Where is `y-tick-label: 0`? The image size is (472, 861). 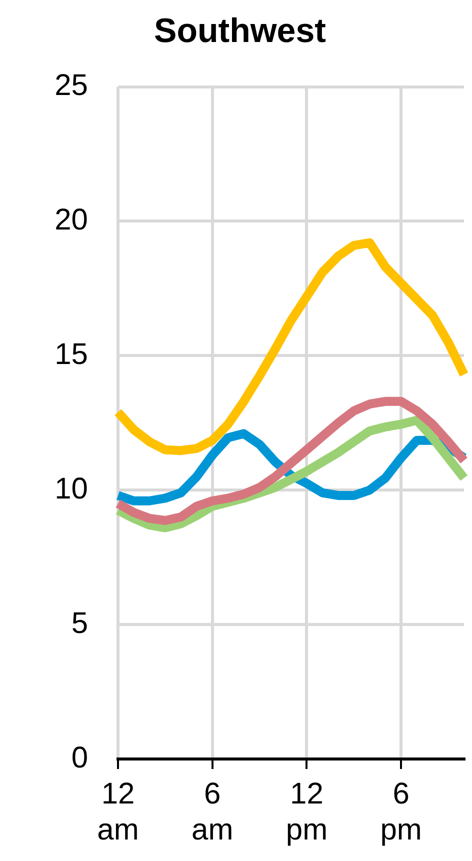 y-tick-label: 0 is located at coordinates (79, 757).